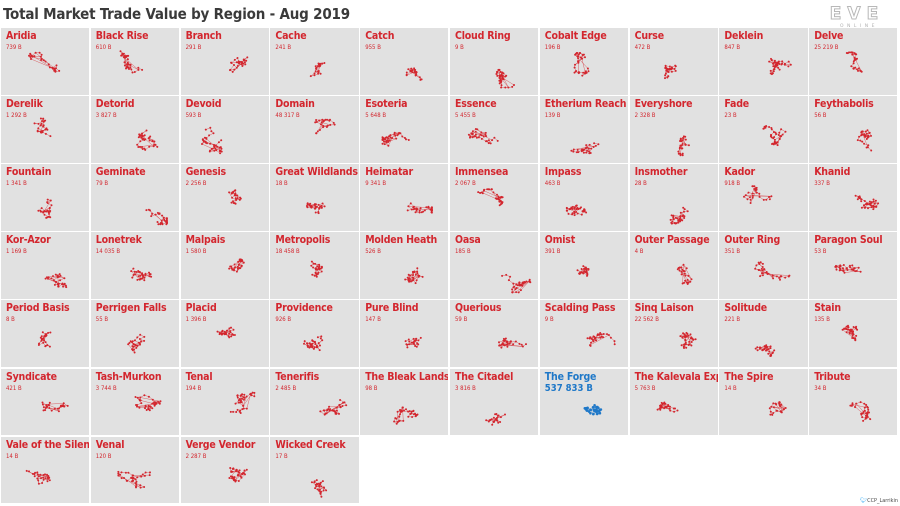 The image size is (900, 506). I want to click on region-tile-the-citadel: The Citadel 3 816 B, so click(494, 402).